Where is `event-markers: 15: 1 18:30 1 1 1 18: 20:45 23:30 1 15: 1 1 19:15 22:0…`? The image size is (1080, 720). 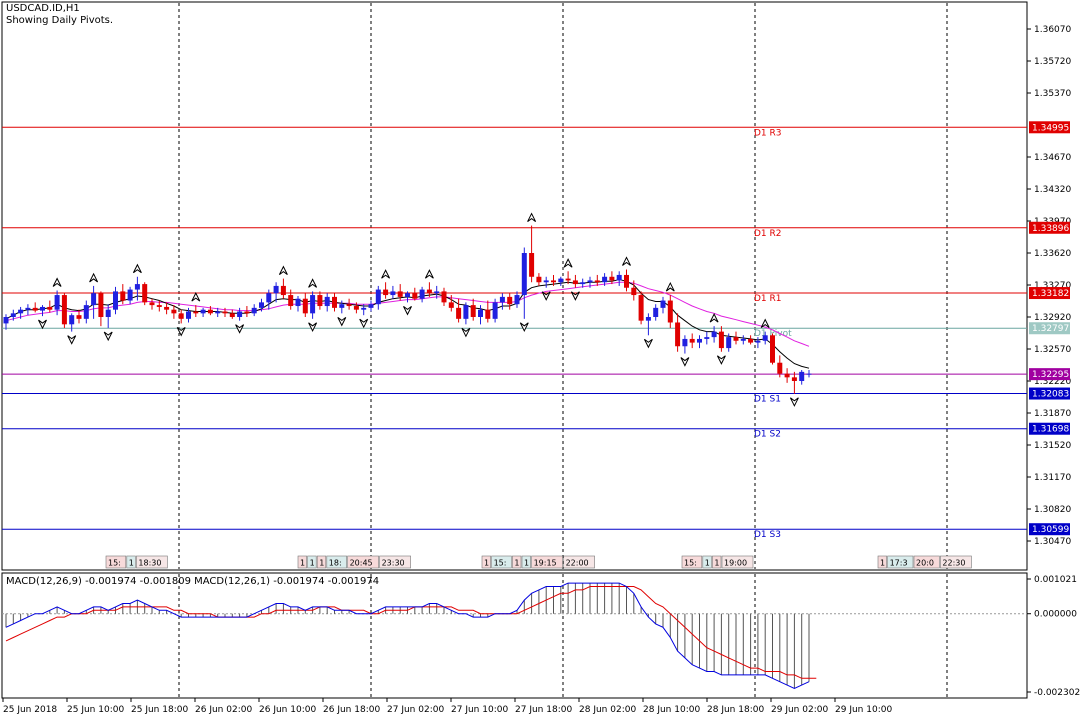 event-markers: 15: 1 18:30 1 1 1 18: 20:45 23:30 1 15: 1 1 19:15 22:0… is located at coordinates (538, 562).